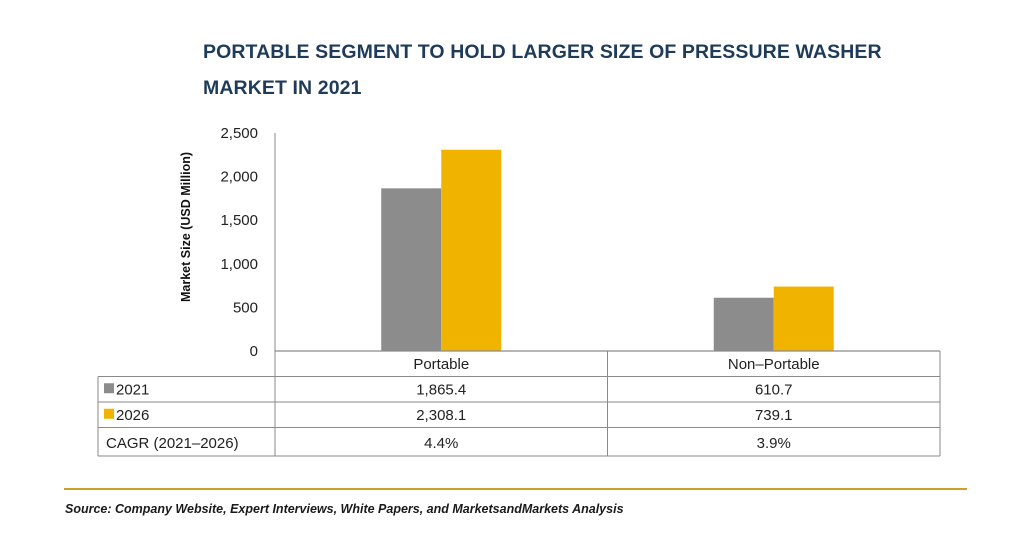 This screenshot has height=536, width=1024. I want to click on y-tick-label: 500, so click(245, 307).